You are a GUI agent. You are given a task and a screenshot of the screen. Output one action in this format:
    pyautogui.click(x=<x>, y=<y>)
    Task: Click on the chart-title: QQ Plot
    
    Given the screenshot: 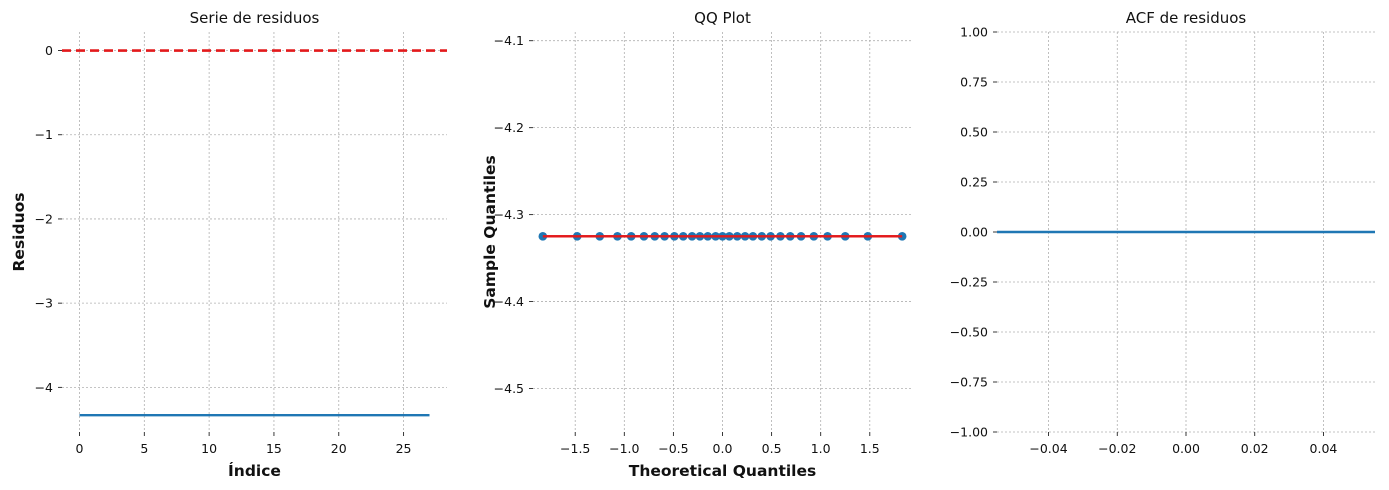 What is the action you would take?
    pyautogui.click(x=722, y=18)
    